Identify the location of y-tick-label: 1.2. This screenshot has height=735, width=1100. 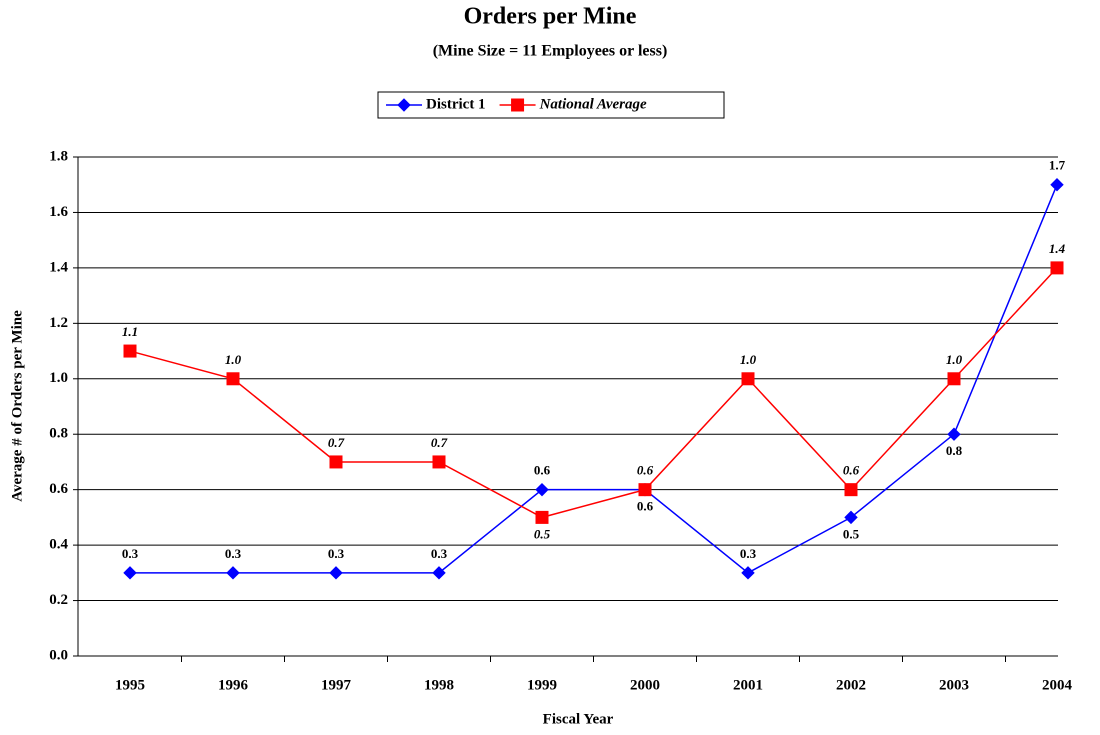
(58, 323).